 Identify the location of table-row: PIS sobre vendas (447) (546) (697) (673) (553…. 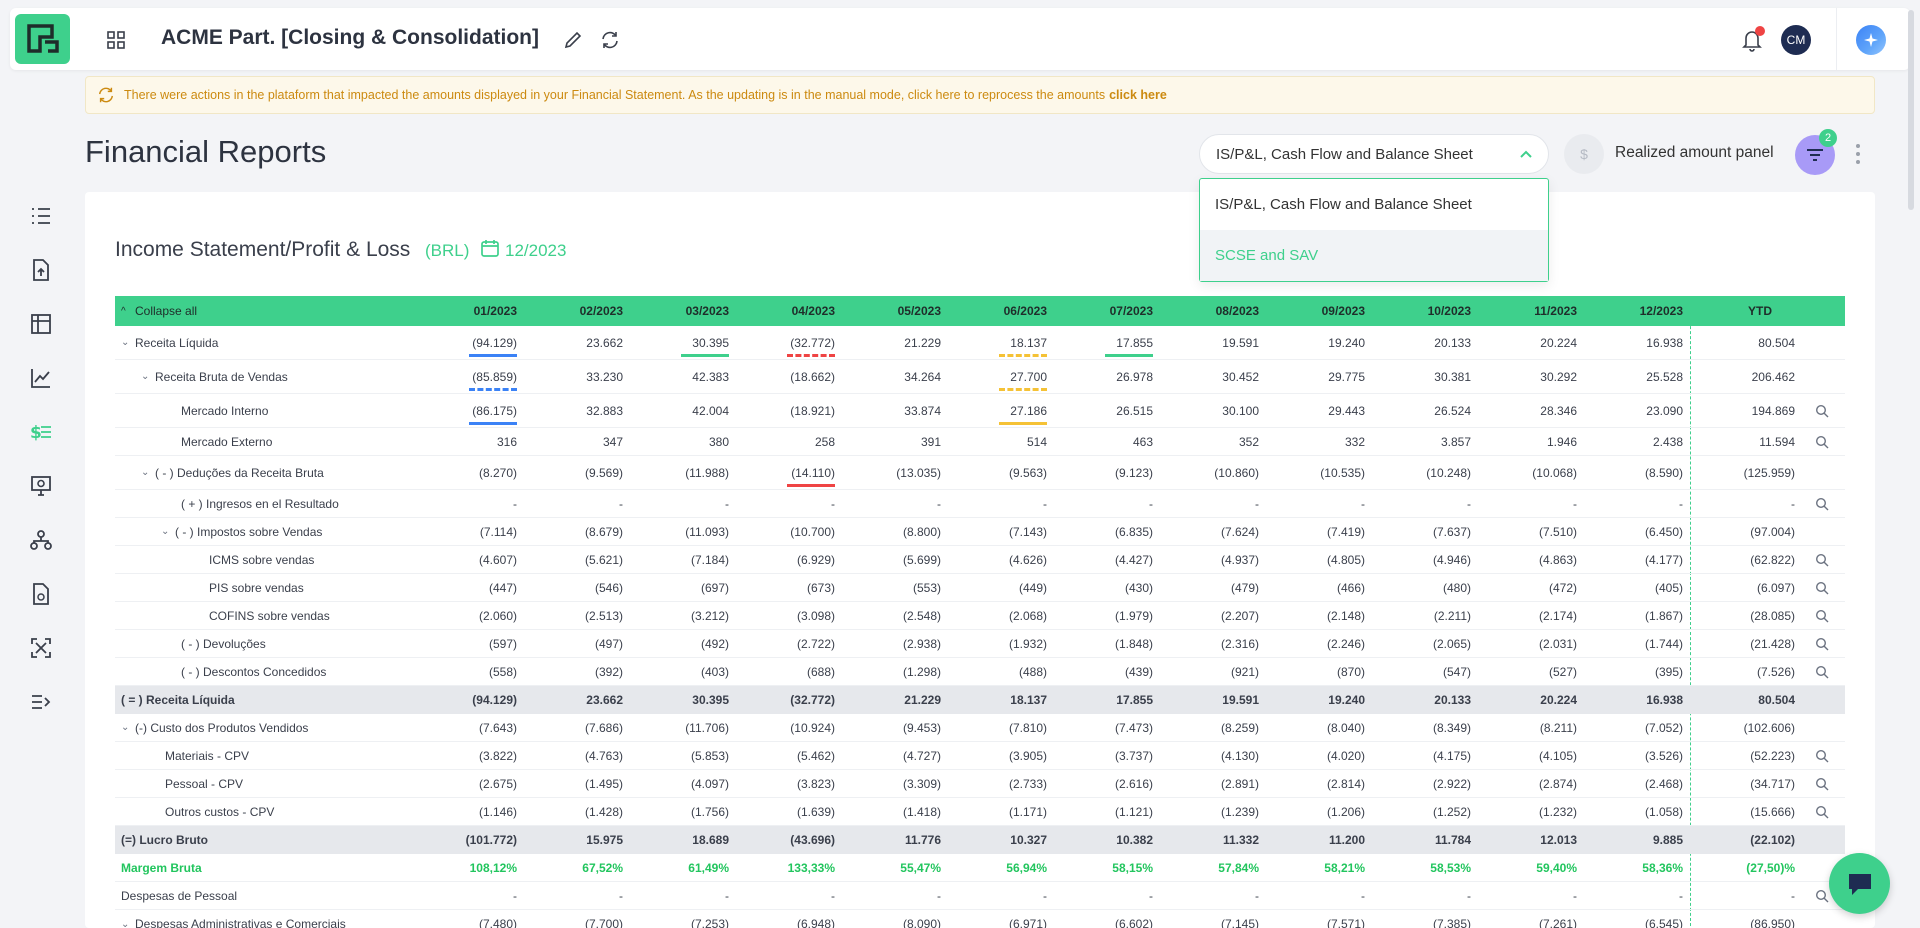
(980, 588).